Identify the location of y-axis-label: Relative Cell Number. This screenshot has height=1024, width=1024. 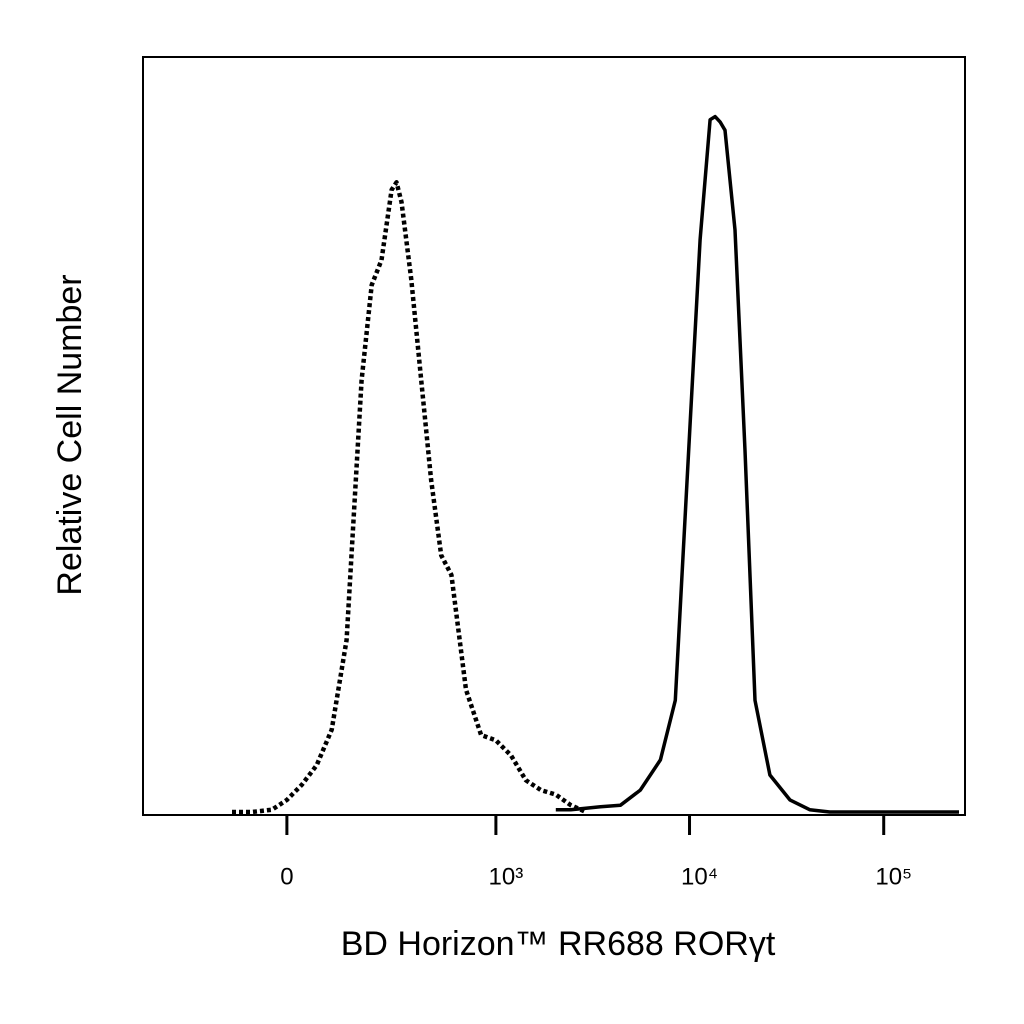
(70, 434).